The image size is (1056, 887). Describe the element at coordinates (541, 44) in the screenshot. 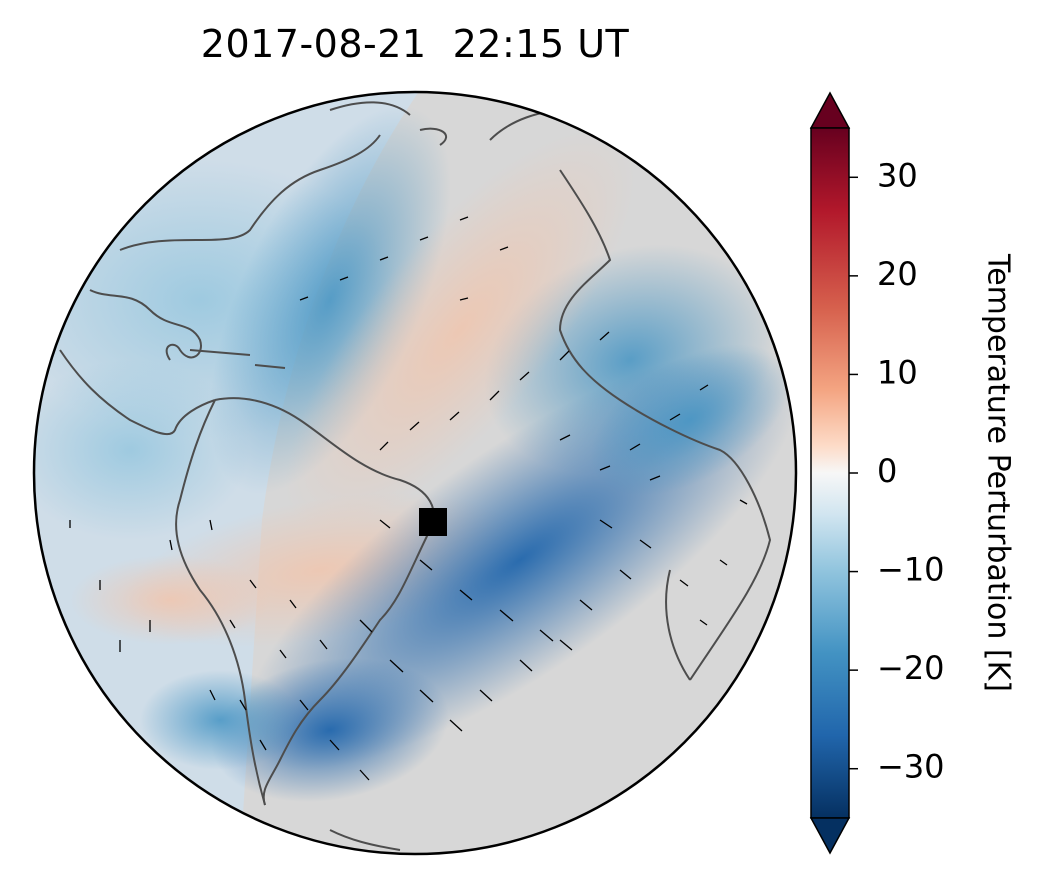

I see `title-time: 22:15 UT` at that location.